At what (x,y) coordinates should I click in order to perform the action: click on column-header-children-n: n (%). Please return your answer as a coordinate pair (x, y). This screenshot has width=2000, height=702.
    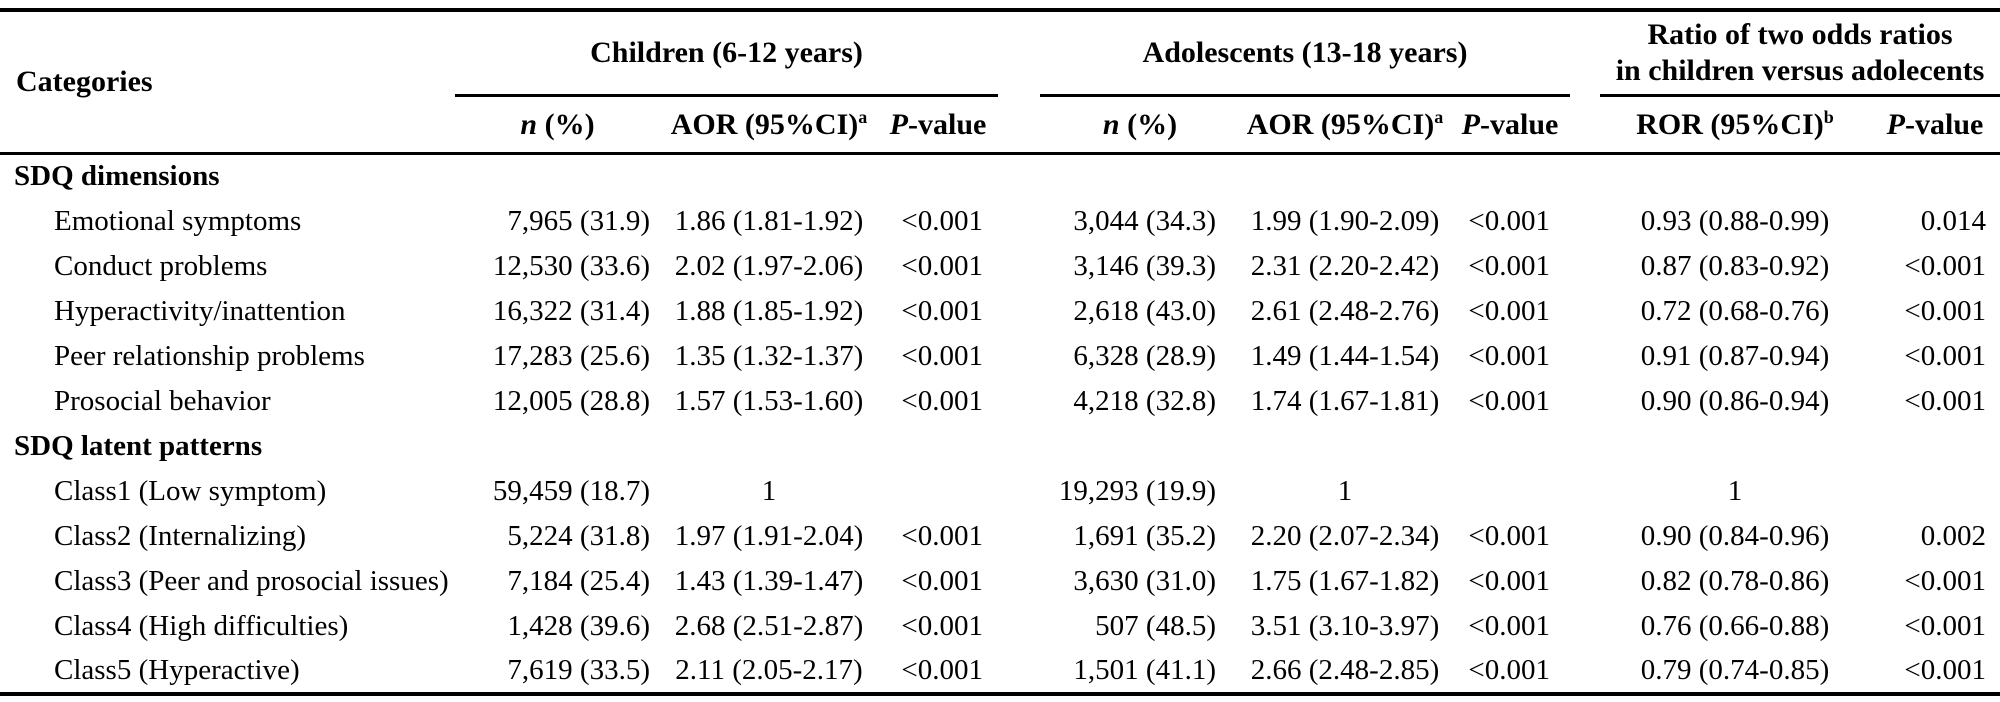
    Looking at the image, I should click on (557, 125).